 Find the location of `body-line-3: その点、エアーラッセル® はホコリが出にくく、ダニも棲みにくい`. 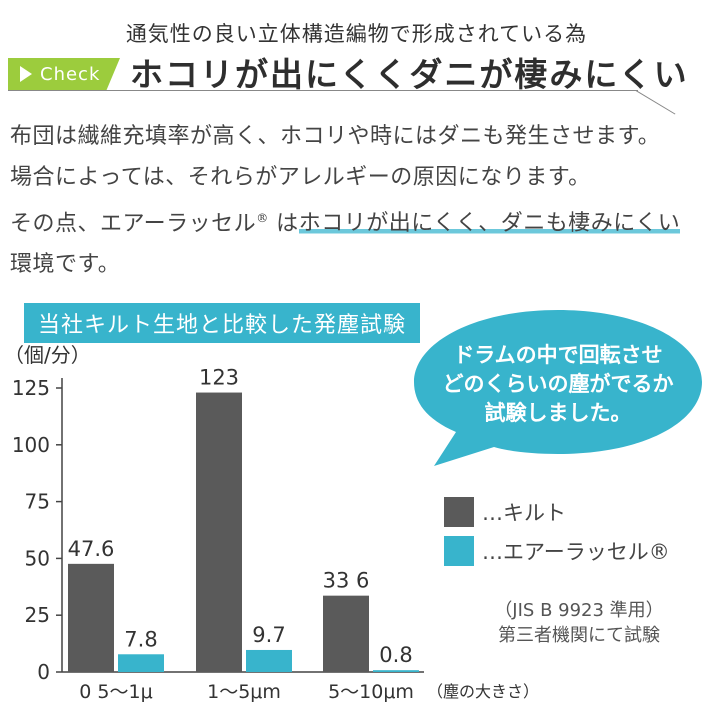

body-line-3: その点、エアーラッセル® はホコリが出にくく、ダニも棲みにくい is located at coordinates (345, 221).